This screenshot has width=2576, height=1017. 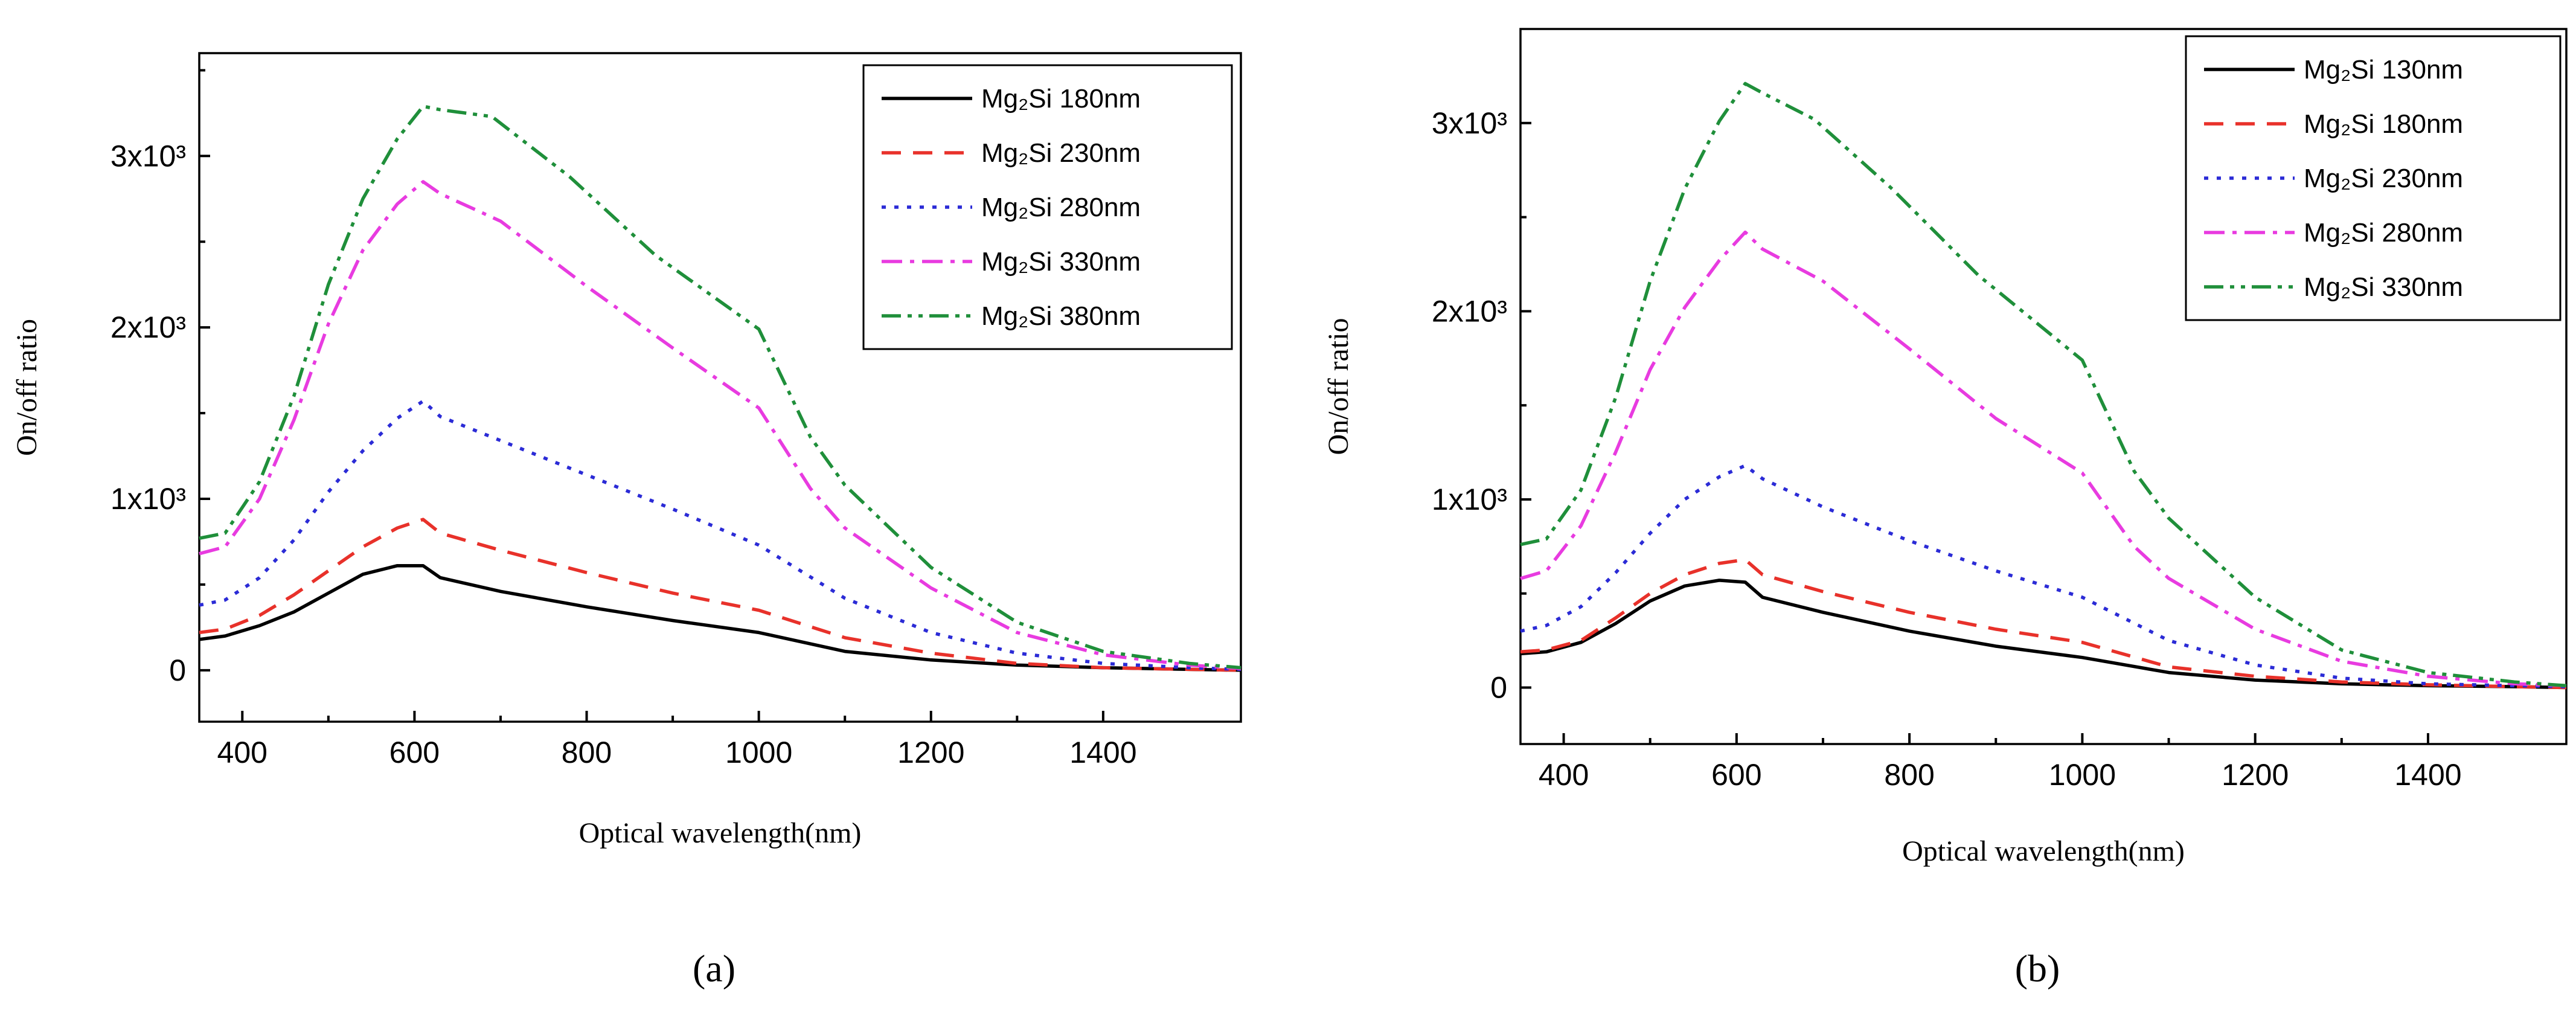 I want to click on legend-label: Mg₂Si 130nm, so click(x=2383, y=70).